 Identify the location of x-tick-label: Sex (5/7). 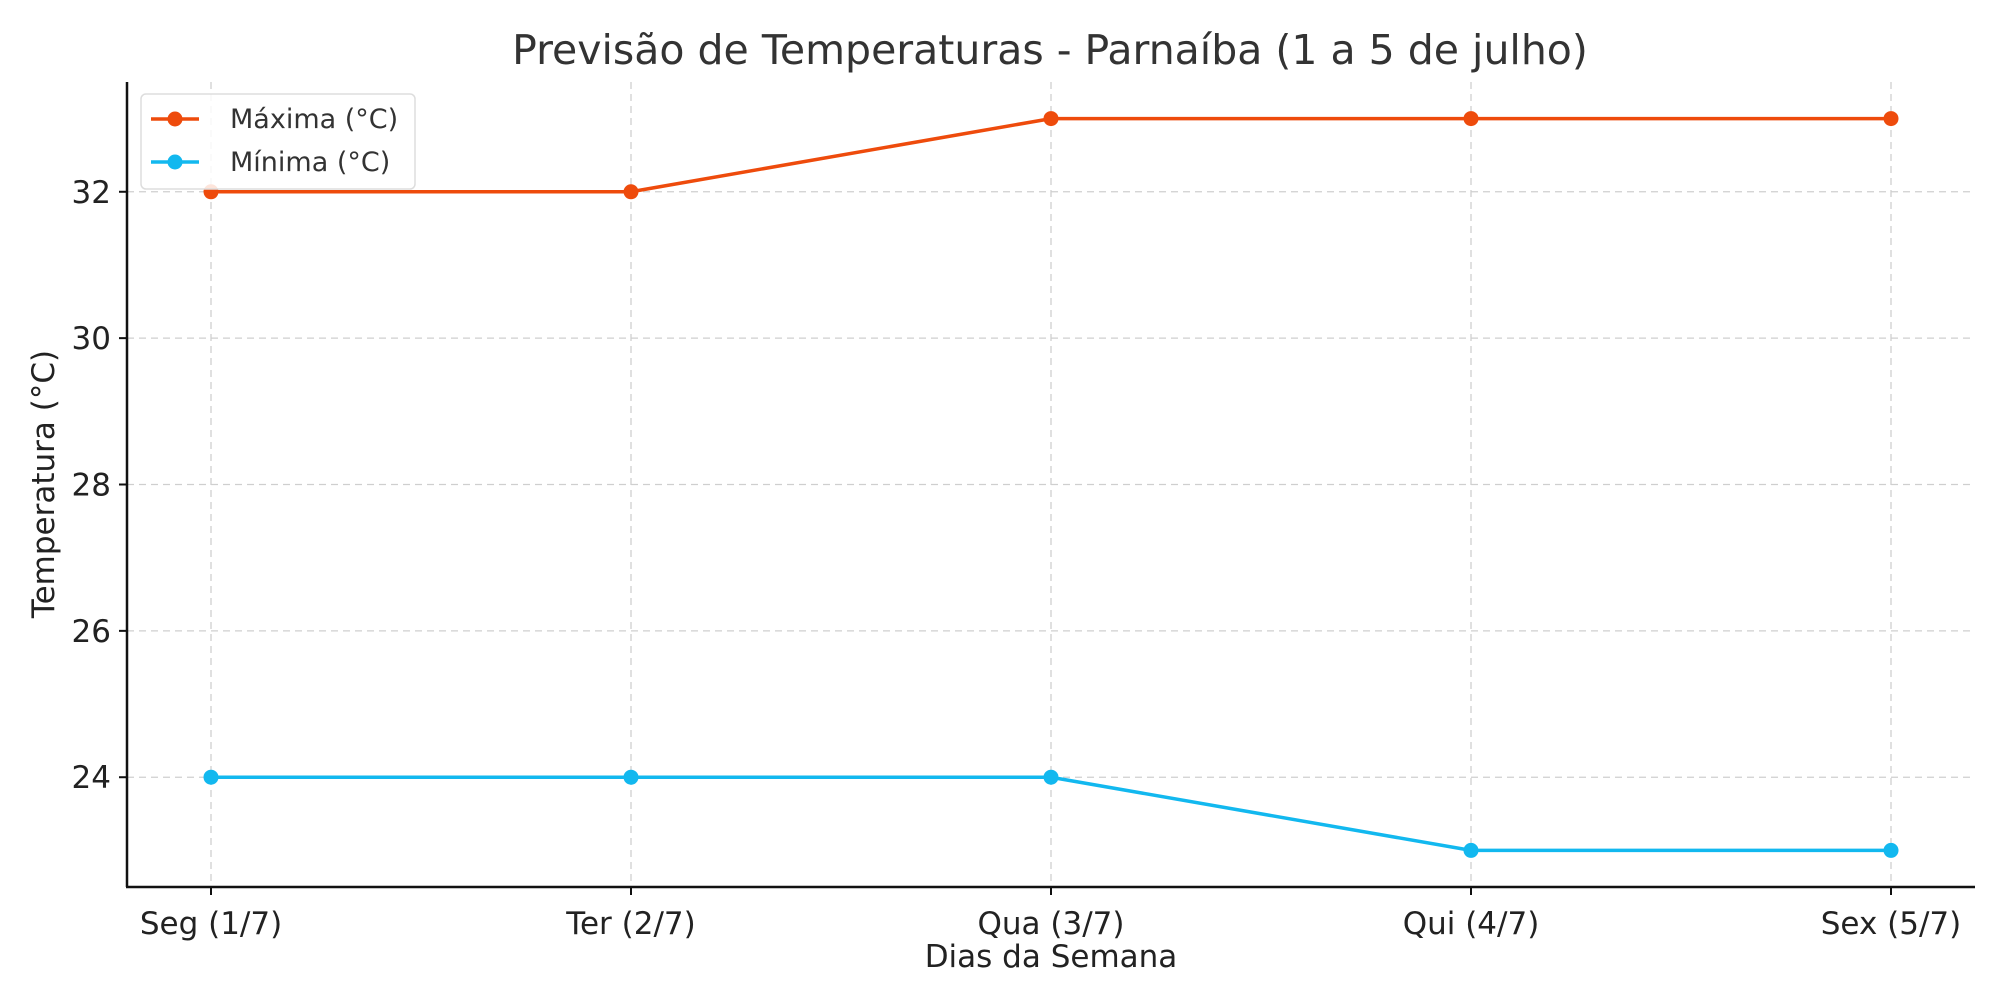
(1891, 924).